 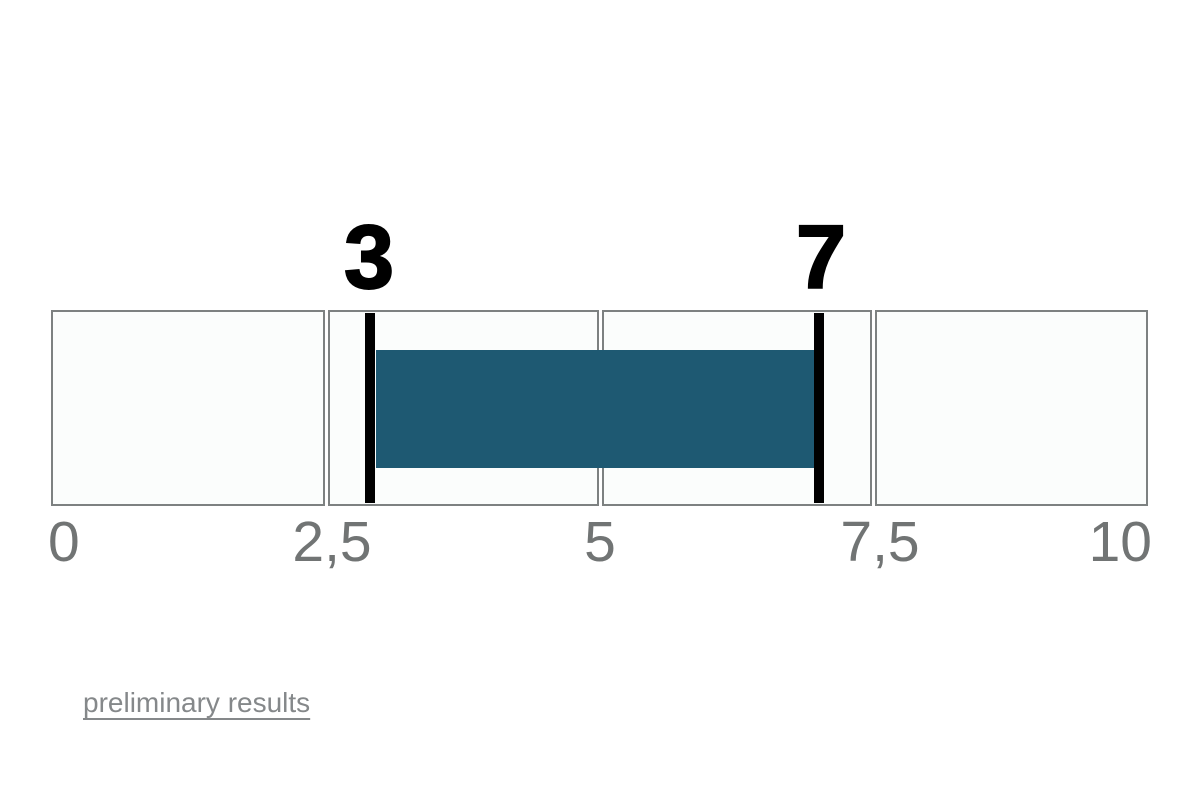 What do you see at coordinates (1120, 542) in the screenshot?
I see `axis-tick-10: 10` at bounding box center [1120, 542].